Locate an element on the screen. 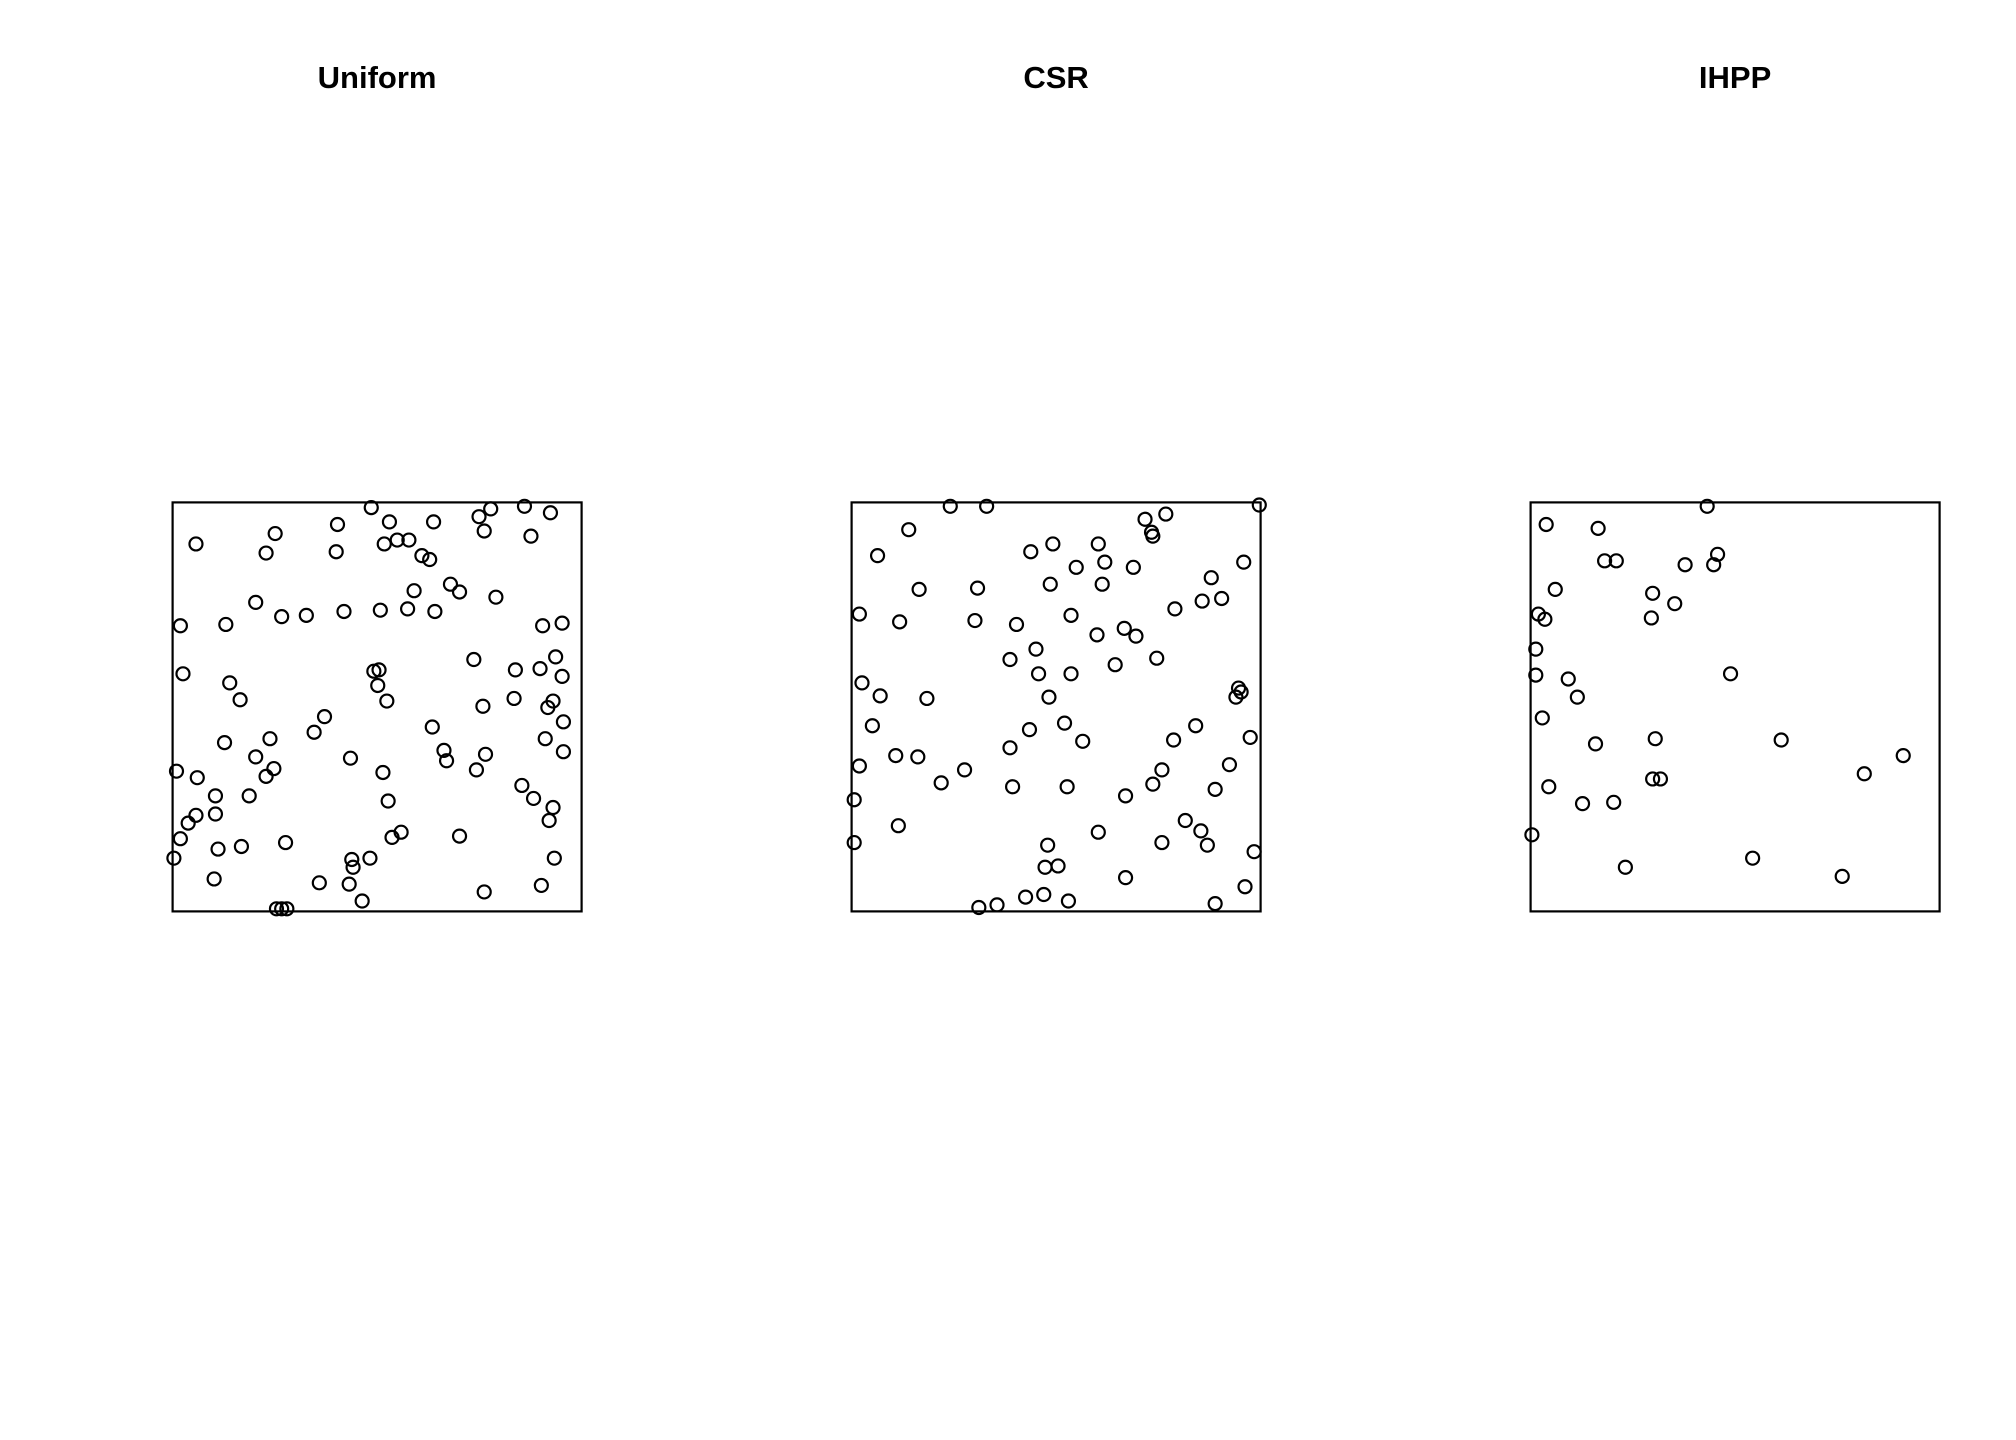  plot-frame is located at coordinates (377, 707).